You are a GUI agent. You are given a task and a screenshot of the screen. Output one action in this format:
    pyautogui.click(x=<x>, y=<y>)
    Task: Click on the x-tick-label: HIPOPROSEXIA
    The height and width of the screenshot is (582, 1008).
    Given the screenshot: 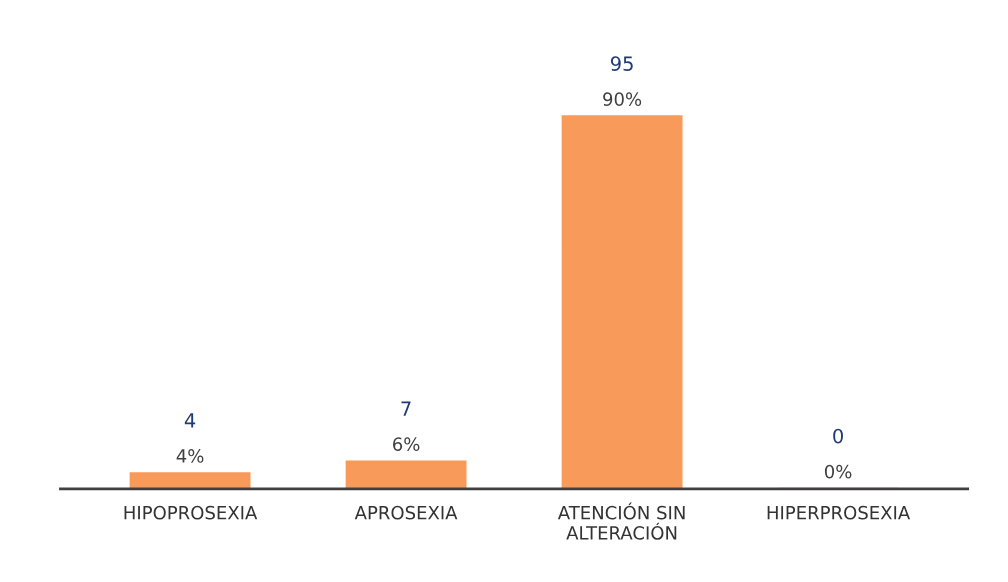 What is the action you would take?
    pyautogui.click(x=191, y=512)
    